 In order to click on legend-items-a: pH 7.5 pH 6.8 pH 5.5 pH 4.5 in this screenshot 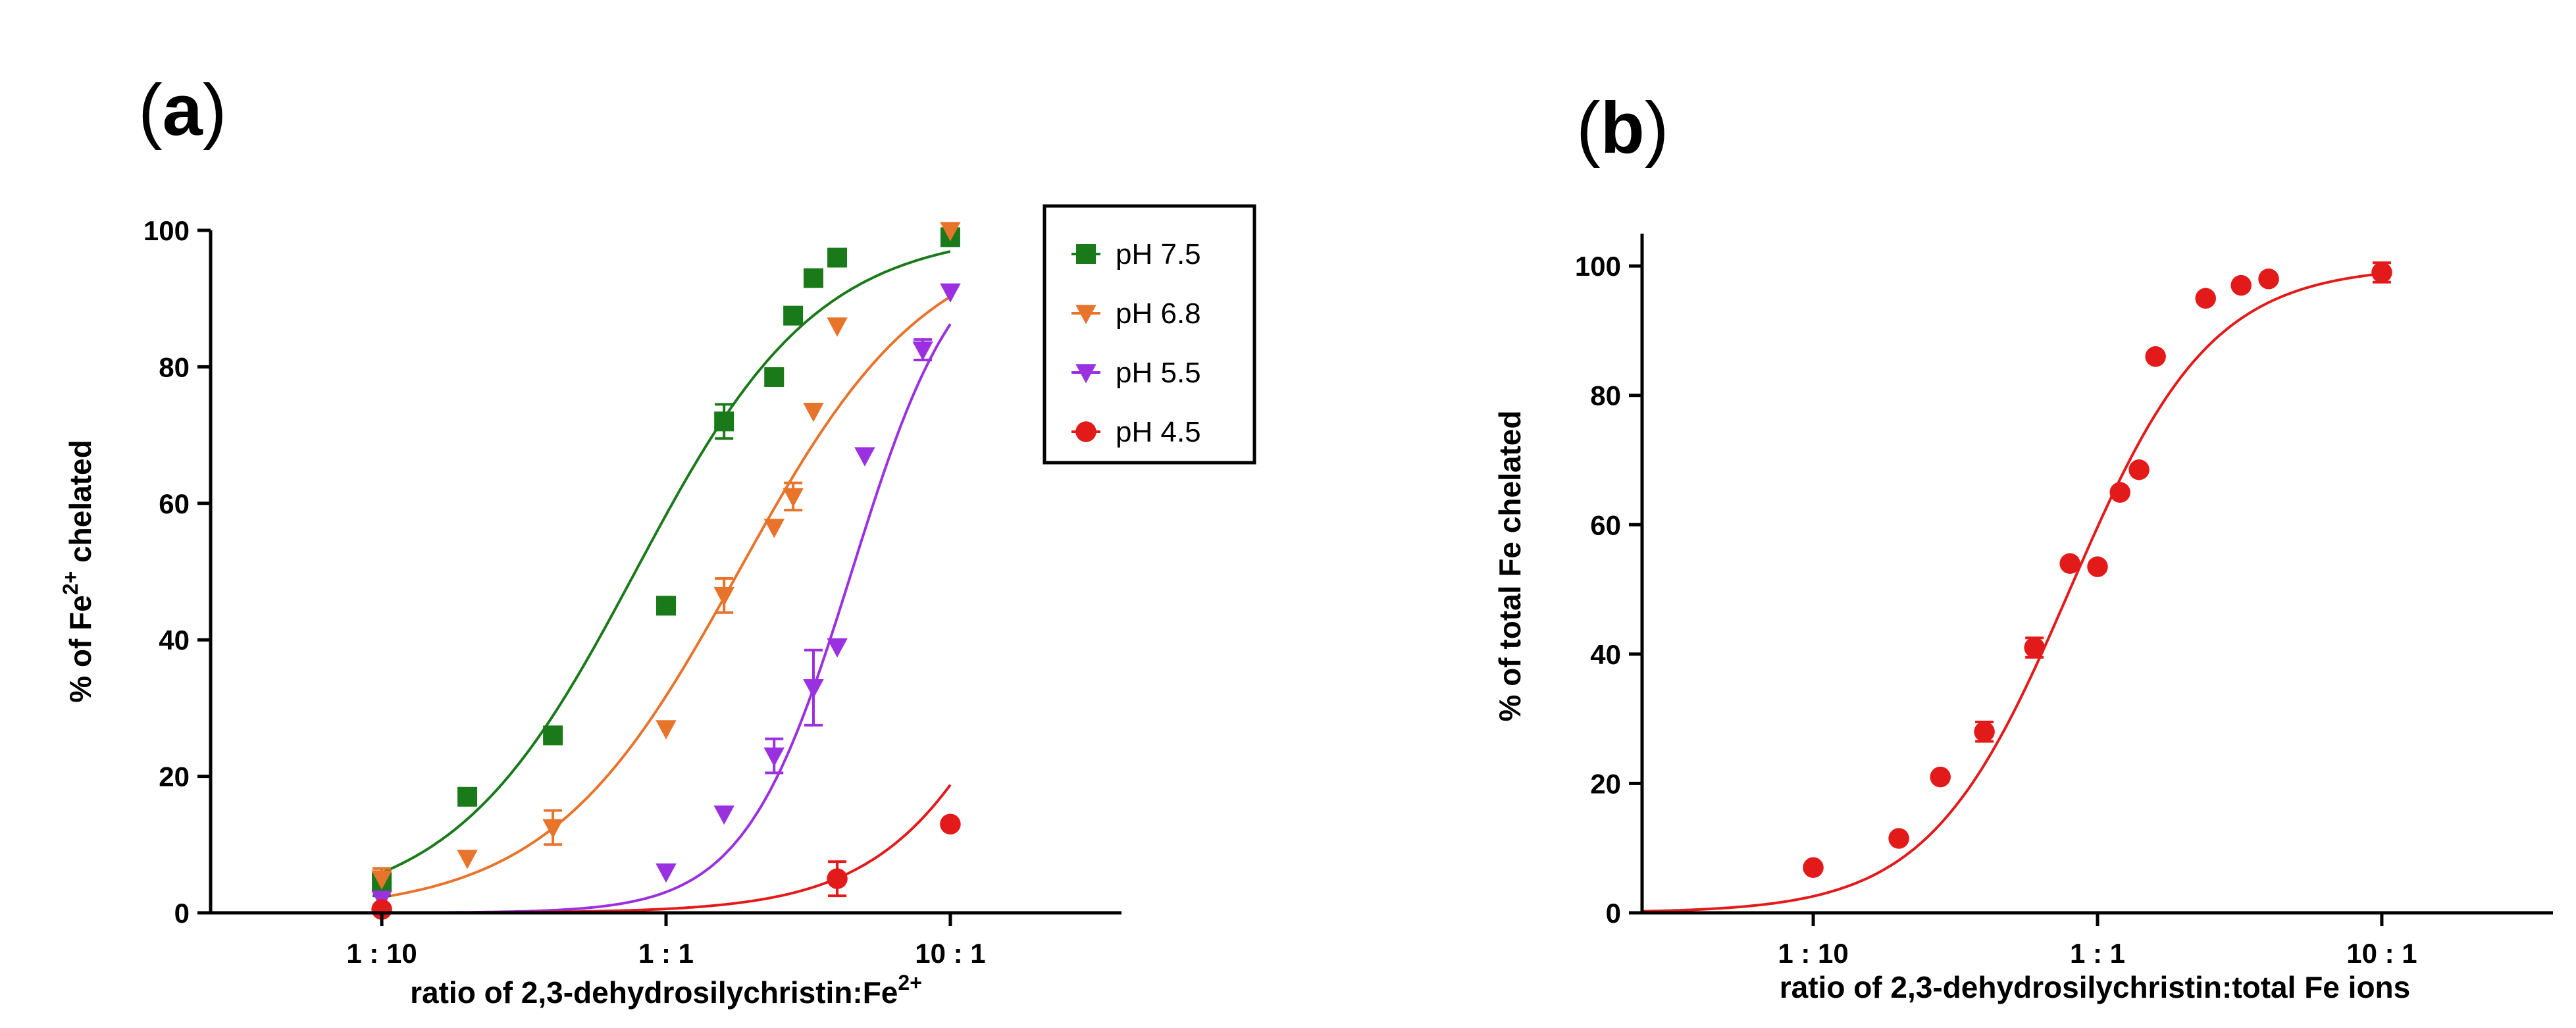, I will do `click(1136, 343)`.